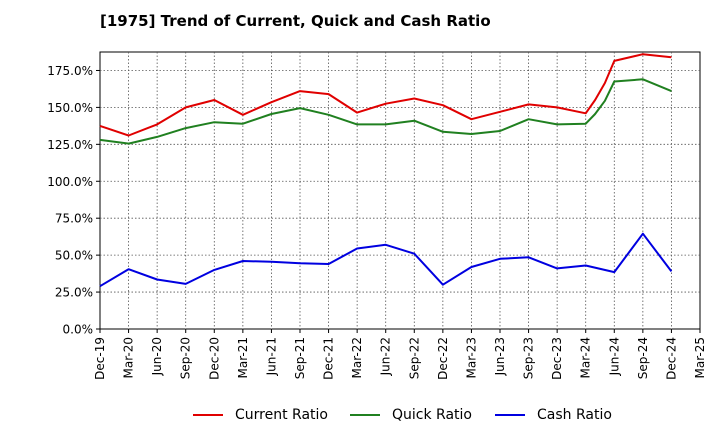 This screenshot has width=720, height=440. I want to click on x-tick-label: Sep-21, so click(300, 358).